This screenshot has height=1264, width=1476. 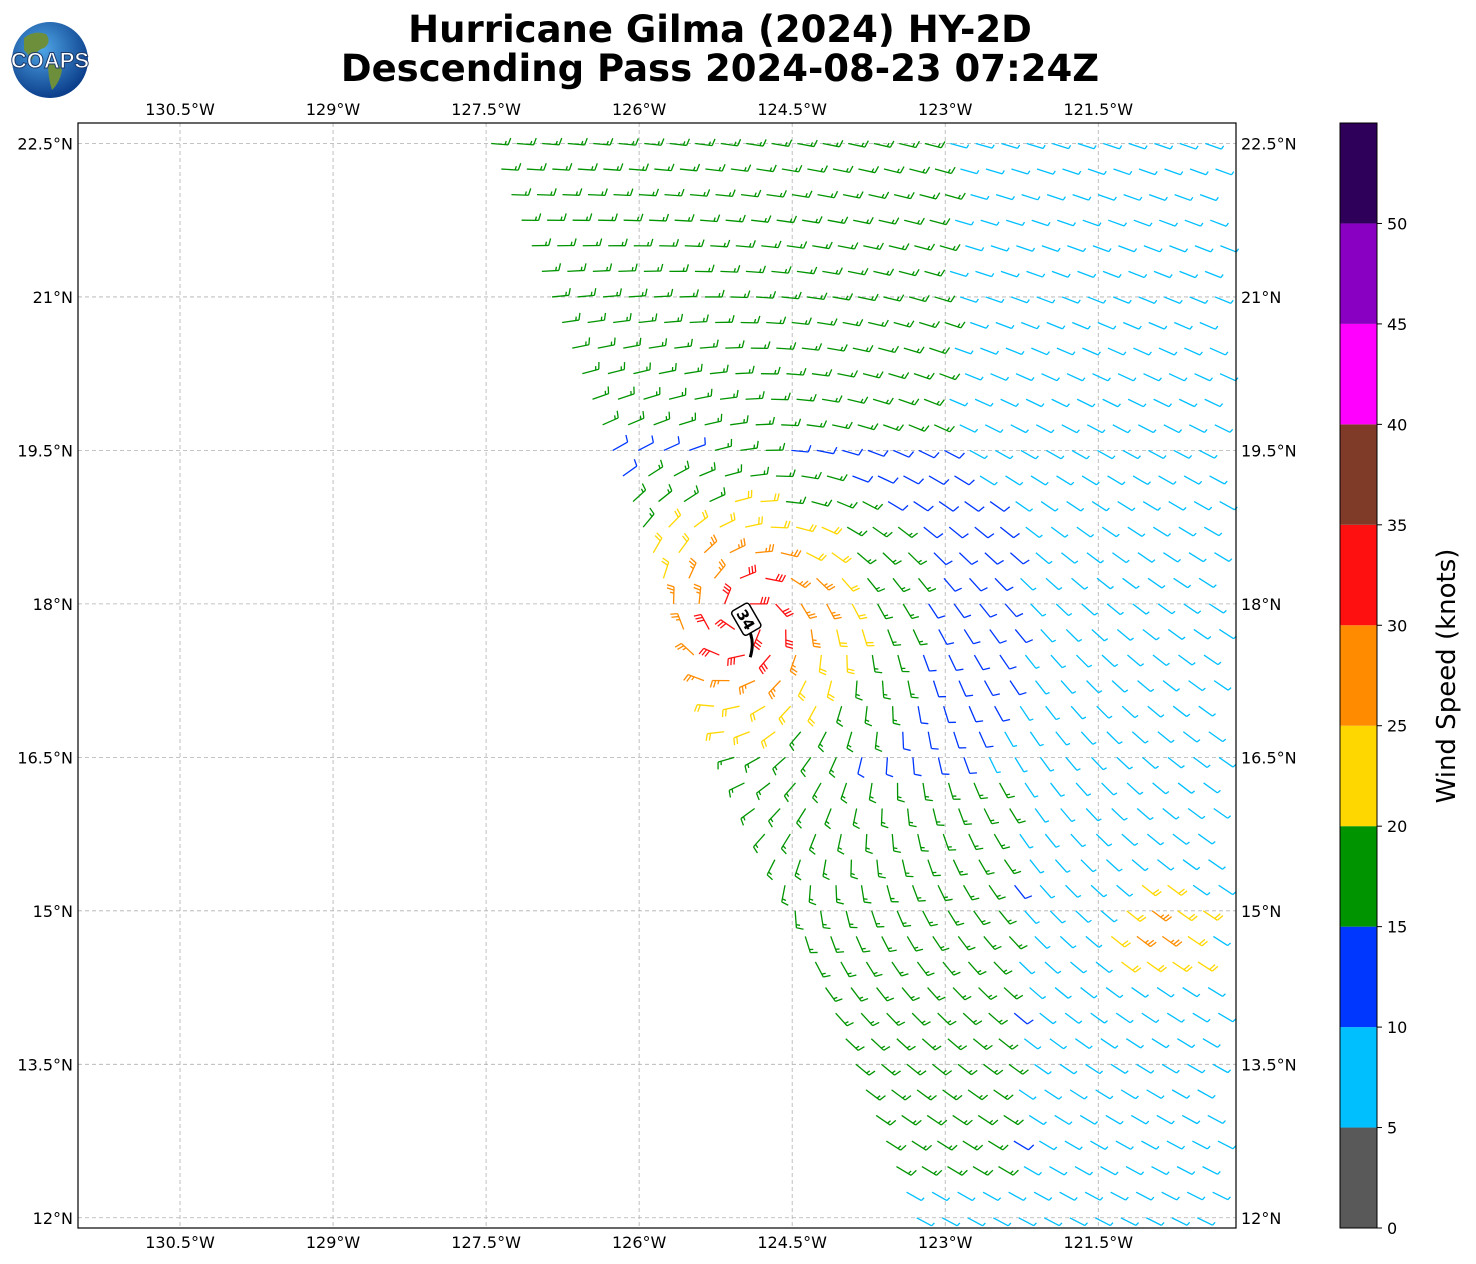 What do you see at coordinates (1397, 826) in the screenshot?
I see `colorbar-tick-label: 20` at bounding box center [1397, 826].